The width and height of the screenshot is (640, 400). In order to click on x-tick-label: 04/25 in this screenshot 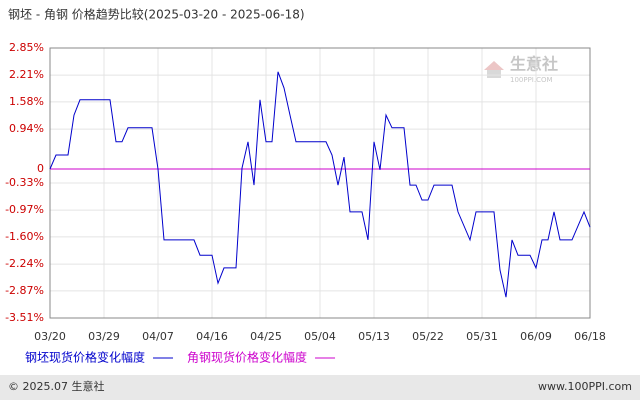, I will do `click(266, 336)`.